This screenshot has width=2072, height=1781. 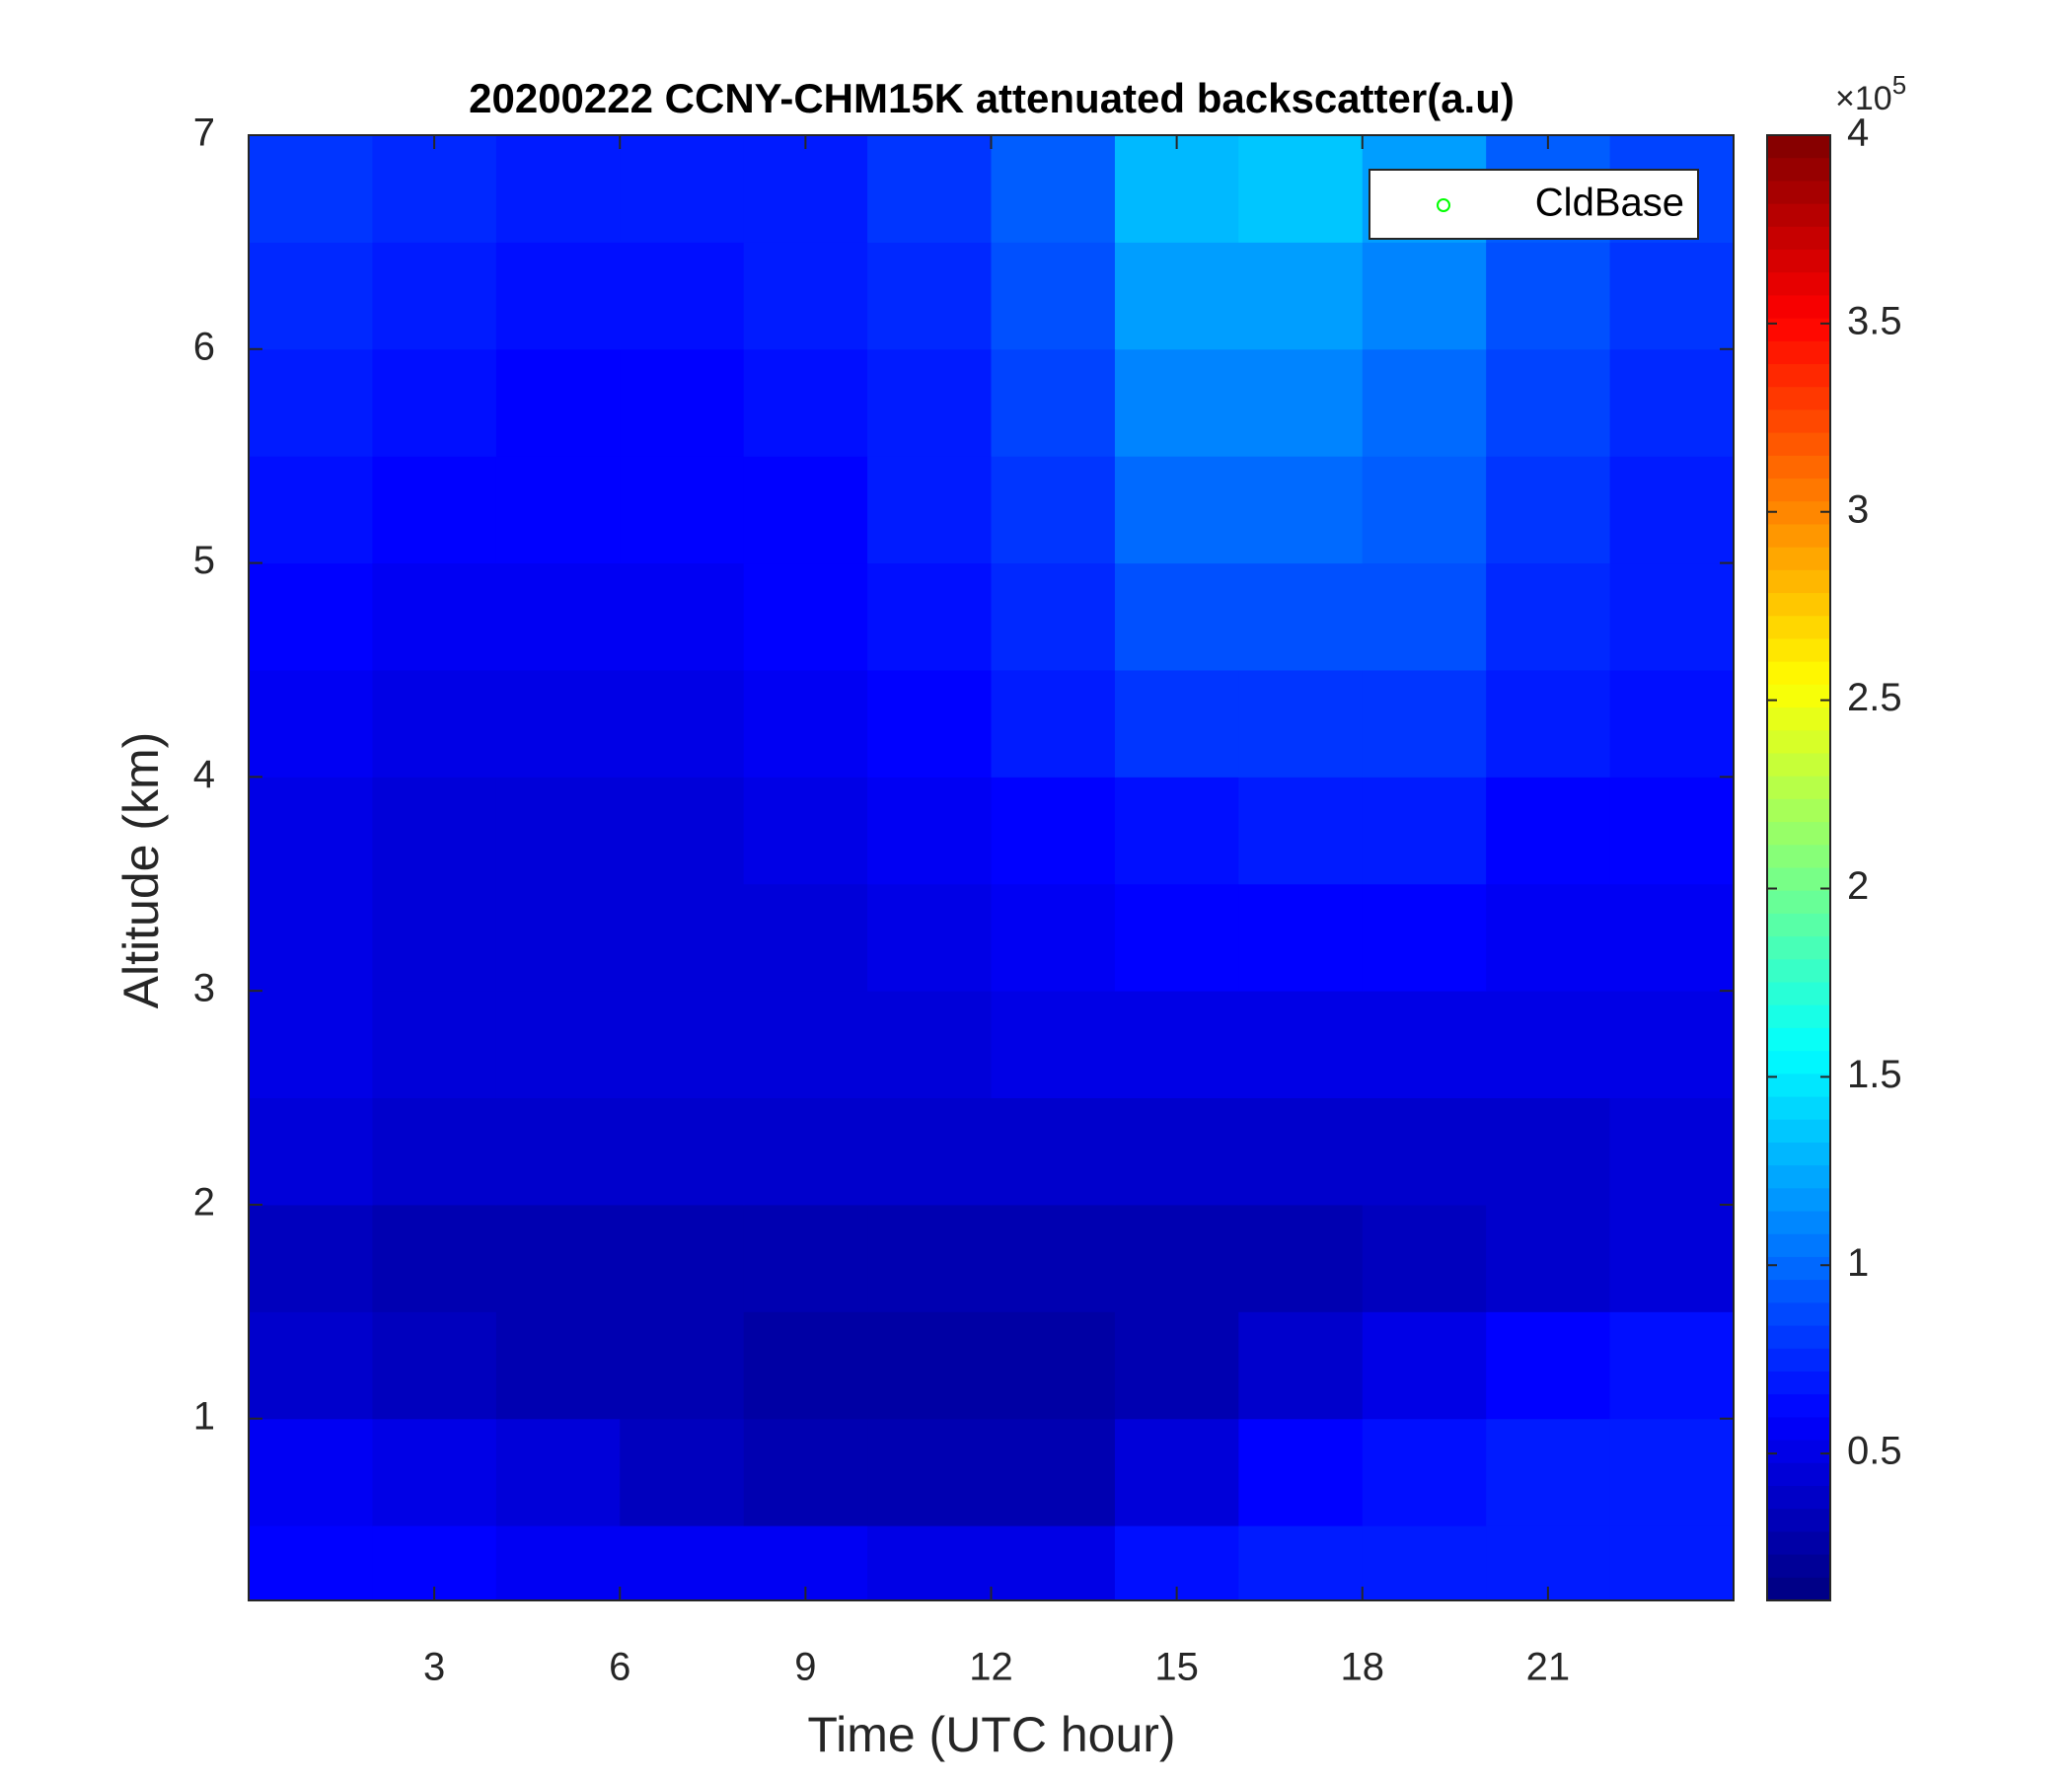 What do you see at coordinates (434, 1667) in the screenshot?
I see `x-tick-label: 3` at bounding box center [434, 1667].